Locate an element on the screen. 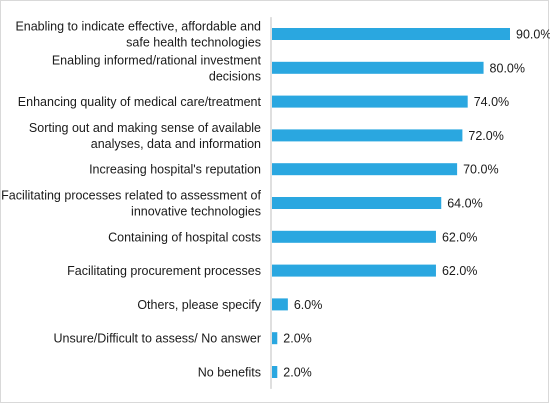 This screenshot has width=550, height=409. data-label: 90.0% is located at coordinates (533, 35).